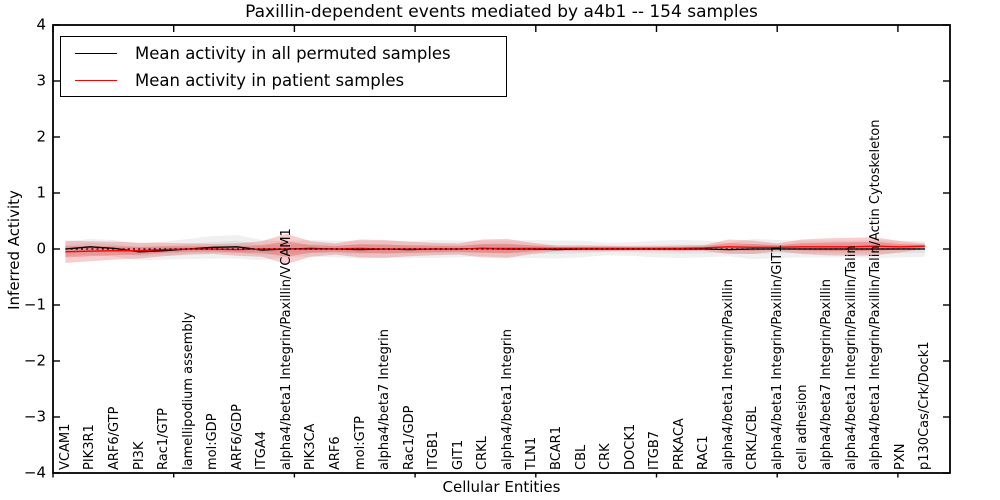 The image size is (1000, 500). What do you see at coordinates (556, 448) in the screenshot?
I see `x-category-label: BCAR1` at bounding box center [556, 448].